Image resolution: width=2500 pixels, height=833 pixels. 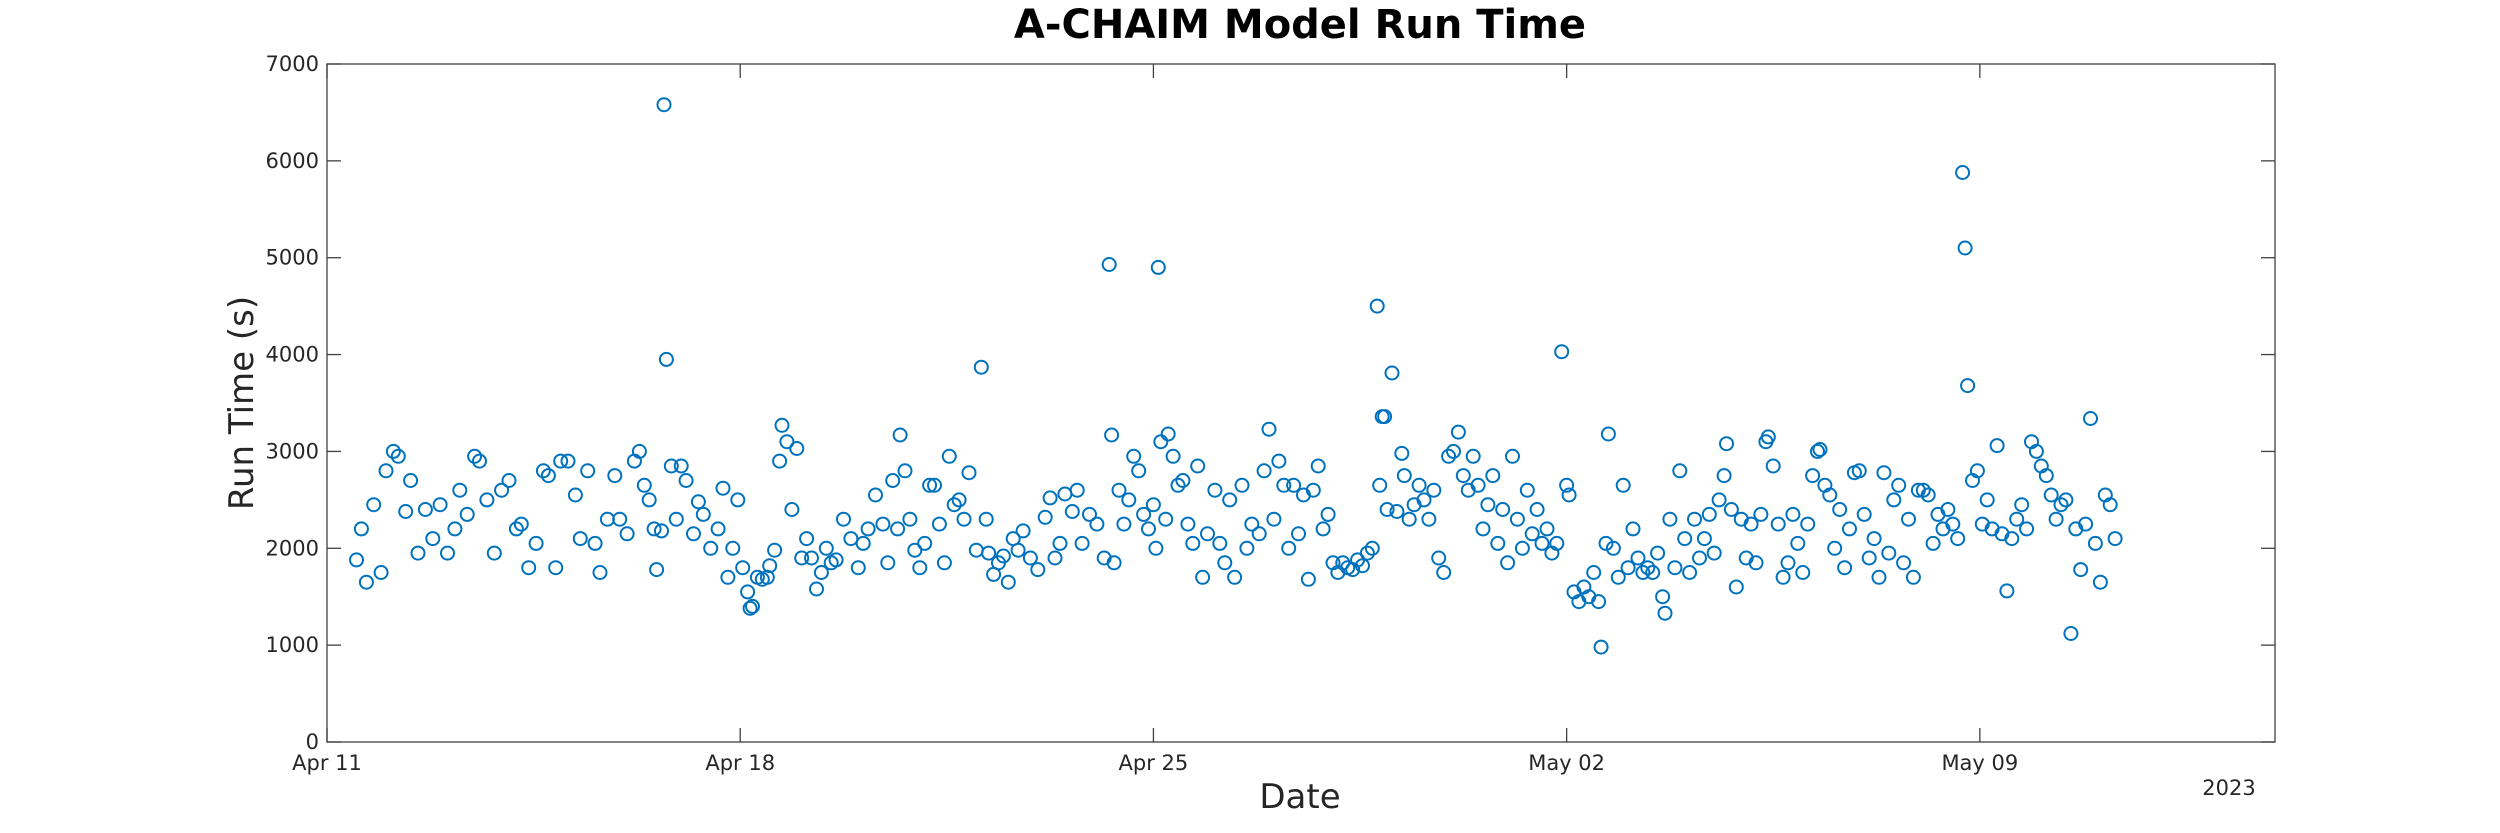 I want to click on year-label: 2023, so click(x=2228, y=788).